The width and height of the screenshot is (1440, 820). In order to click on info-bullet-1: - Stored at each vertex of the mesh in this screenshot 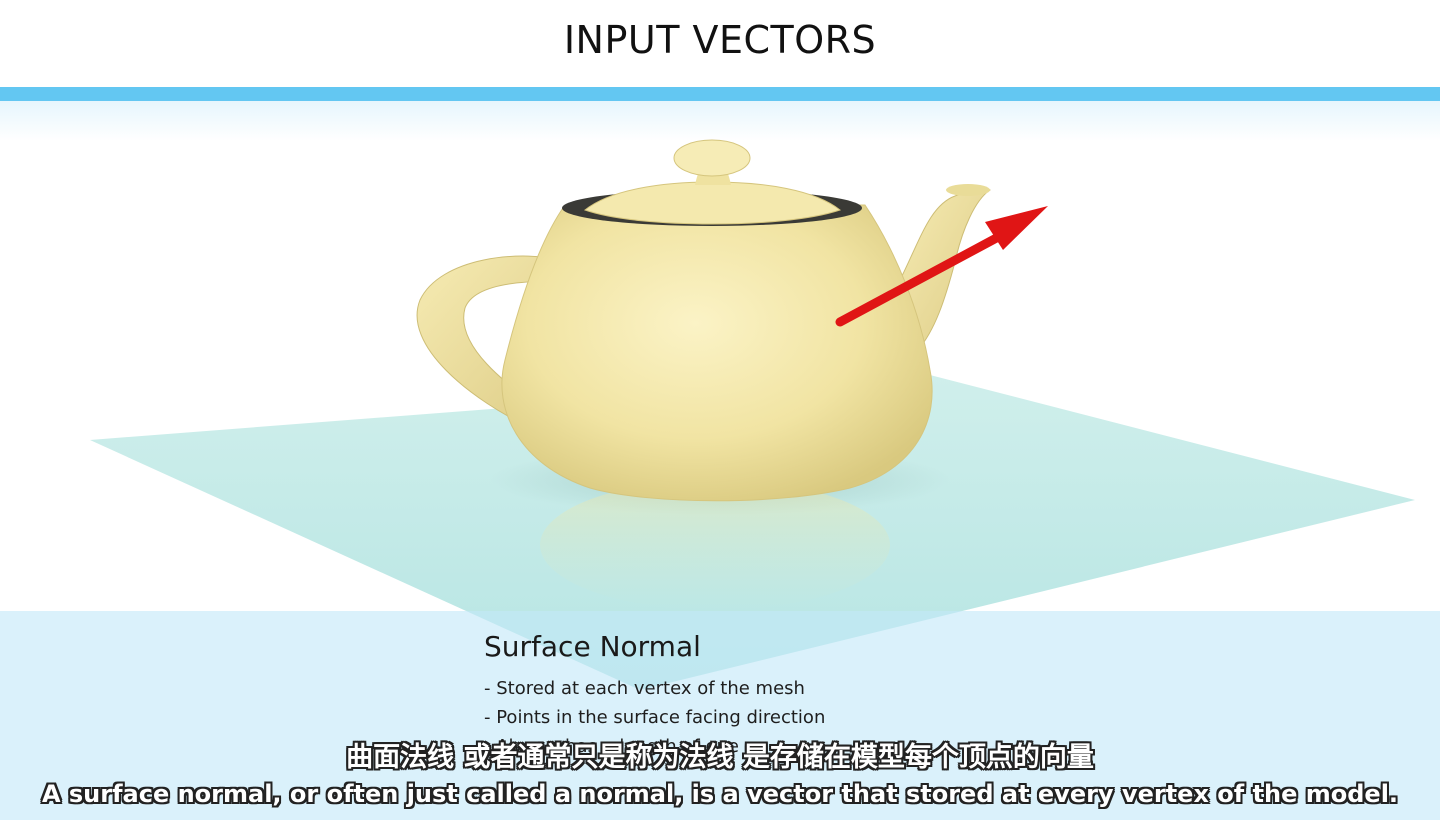, I will do `click(644, 688)`.